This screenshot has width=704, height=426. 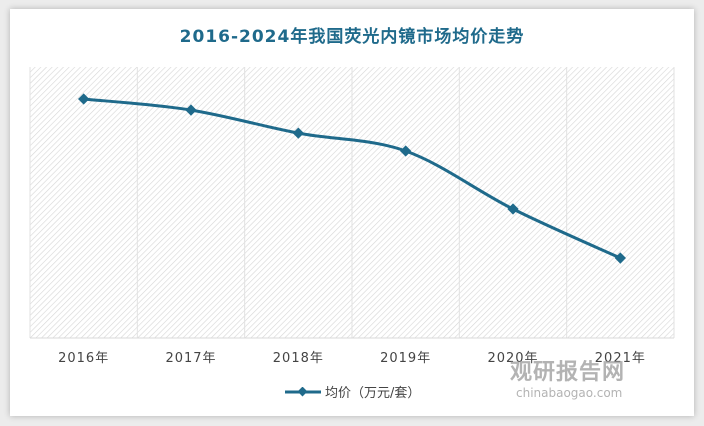 What do you see at coordinates (298, 358) in the screenshot?
I see `x-tick-label: 2018年` at bounding box center [298, 358].